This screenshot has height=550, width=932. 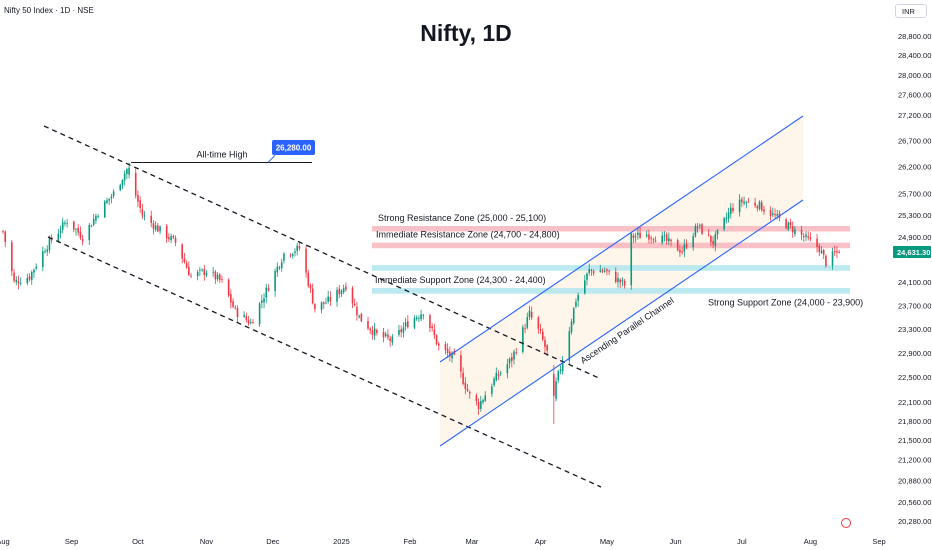 What do you see at coordinates (914, 459) in the screenshot?
I see `y-tick-label: 21,200.00` at bounding box center [914, 459].